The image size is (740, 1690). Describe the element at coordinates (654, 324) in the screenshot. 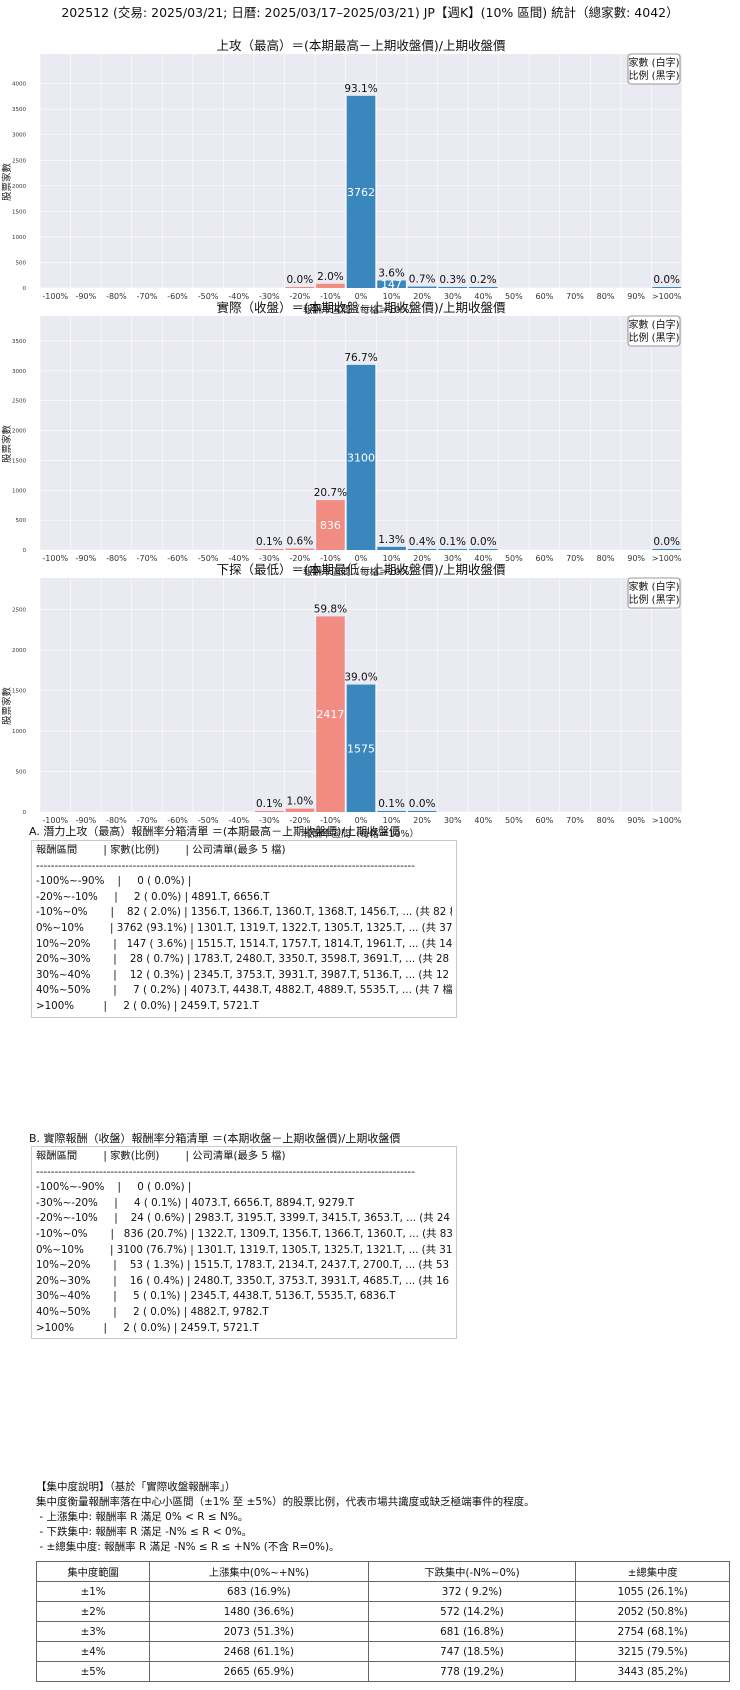

I see `legend-count: 家數 (白字)` at that location.